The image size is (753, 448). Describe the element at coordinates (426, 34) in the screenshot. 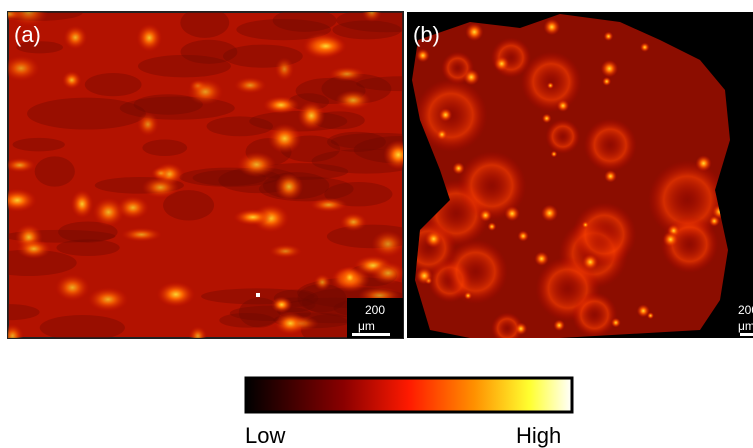

I see `panel-label: (b)` at that location.